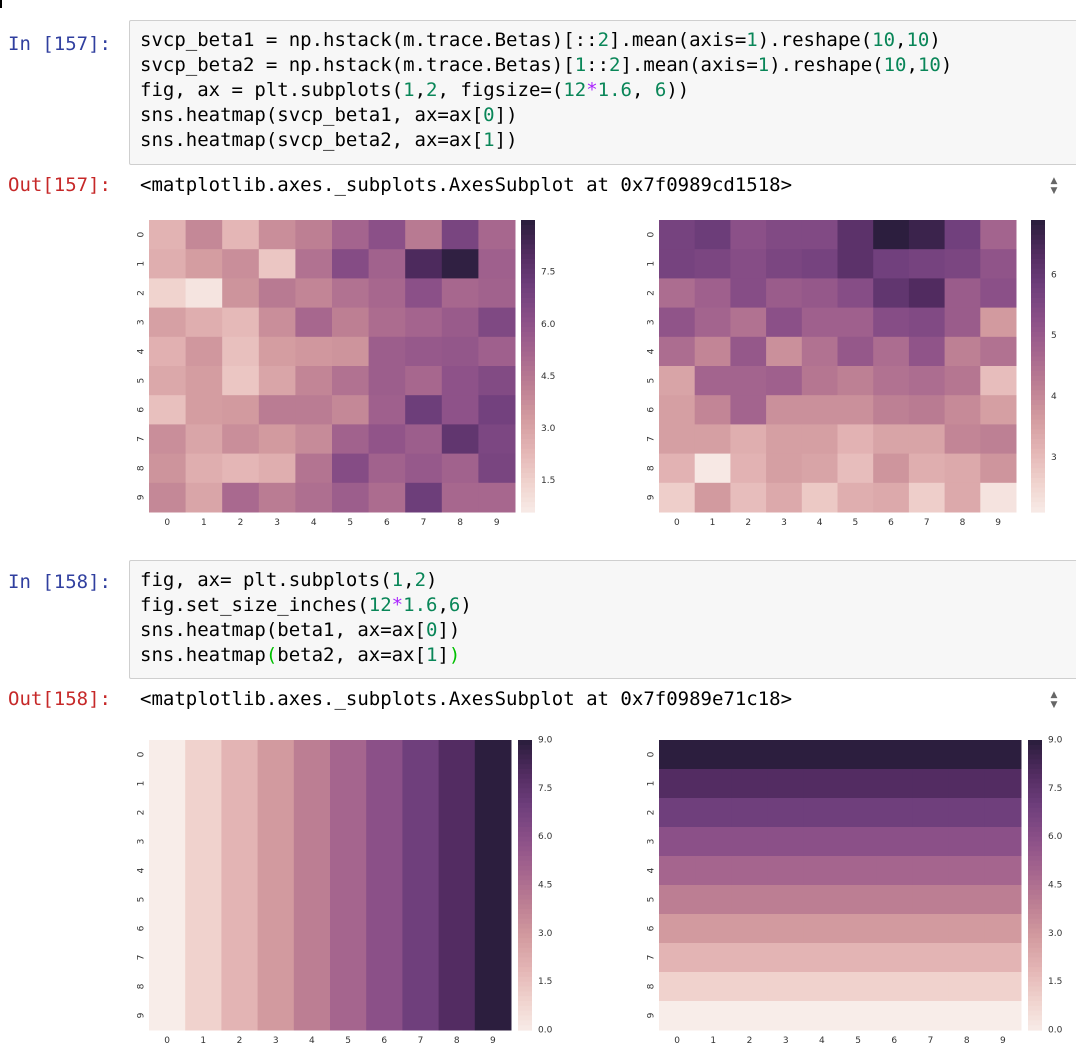 This screenshot has height=1052, width=1076. What do you see at coordinates (300, 655) in the screenshot?
I see `code-line: sns.heatmap(beta2, ax=ax[1])` at bounding box center [300, 655].